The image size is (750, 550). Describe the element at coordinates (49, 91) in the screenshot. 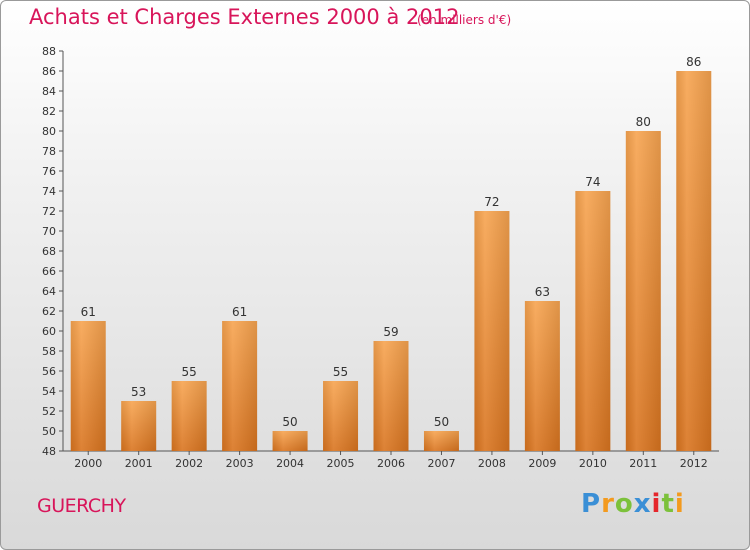

I see `y-tick-label: 84` at that location.